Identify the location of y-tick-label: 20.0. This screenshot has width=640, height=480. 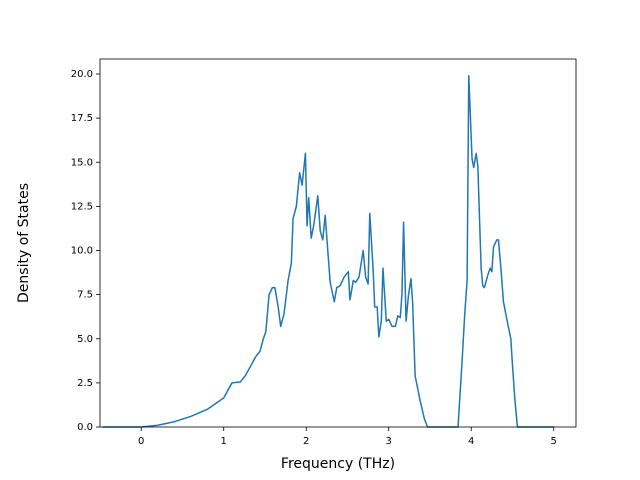
(82, 74).